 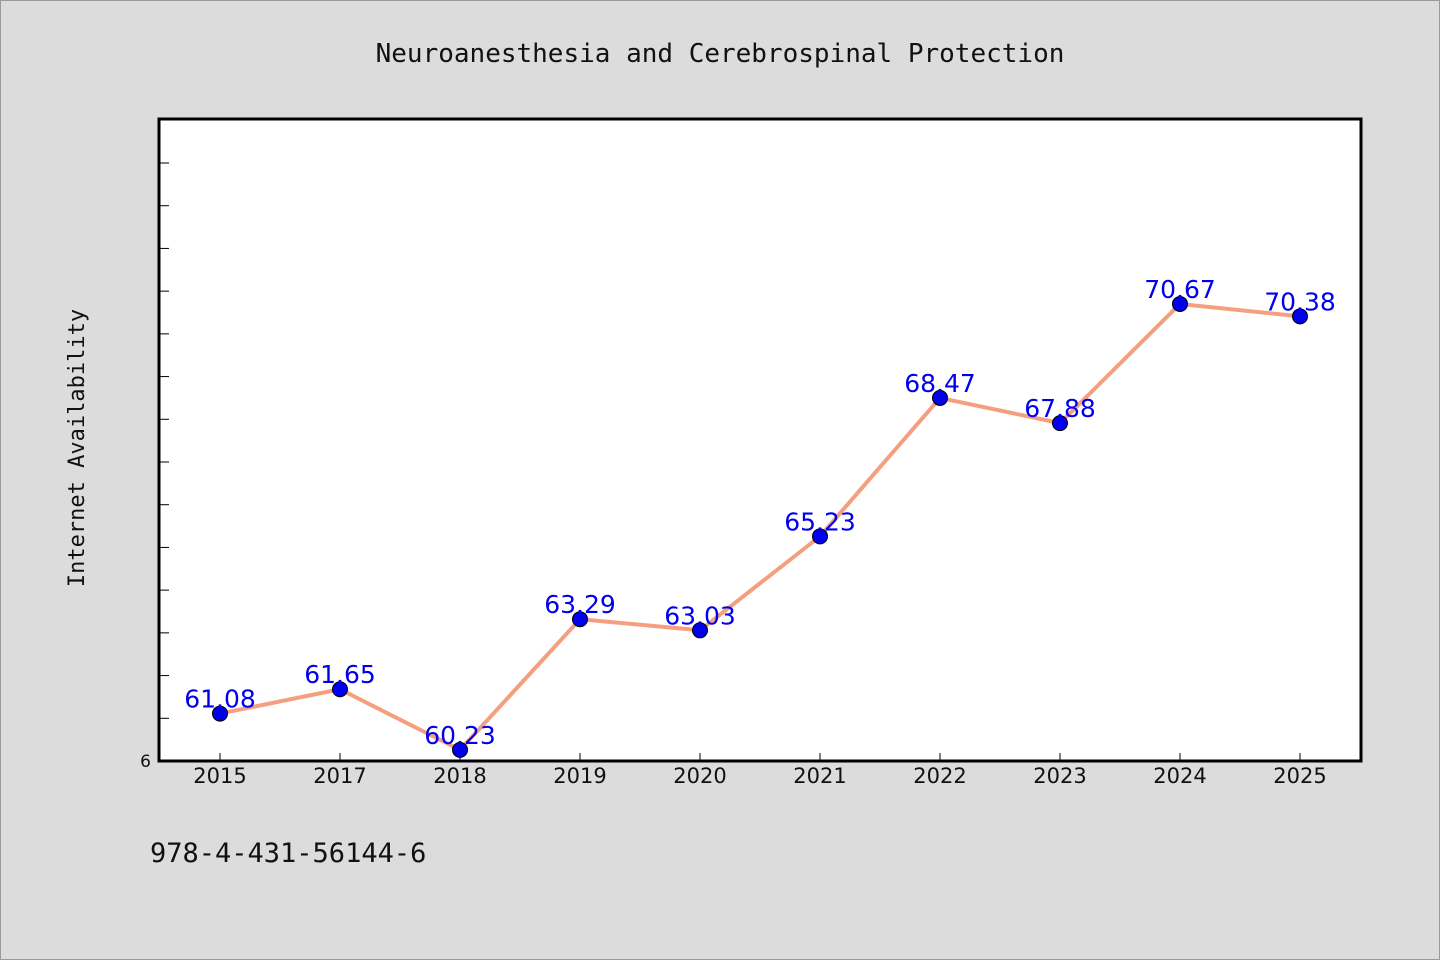 I want to click on x-ticks: 2015 2017 2018 2019 2020 2021 2022 2023 2024 2025, so click(x=760, y=770).